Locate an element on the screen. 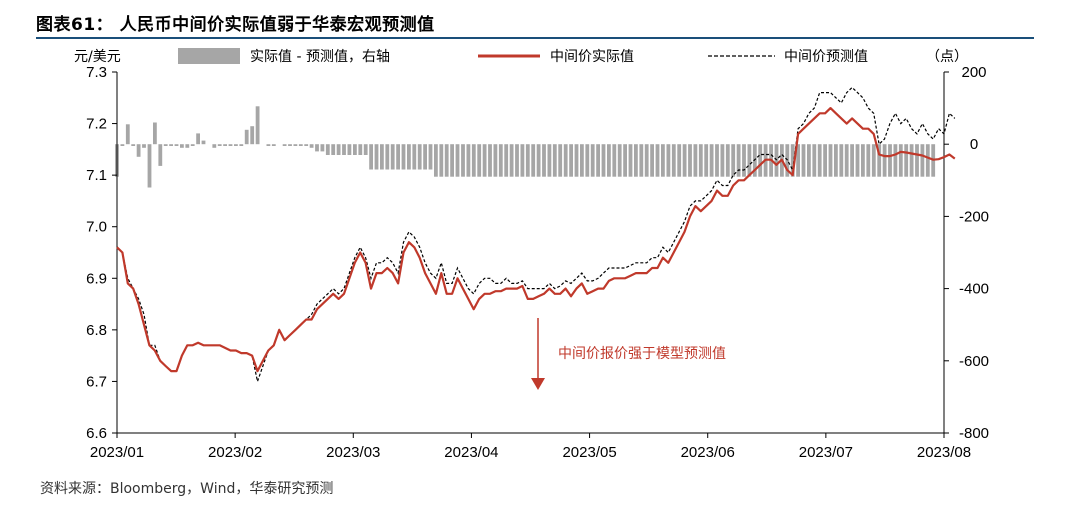 This screenshot has height=512, width=1080. x-tick-label: 2023/05 is located at coordinates (589, 452).